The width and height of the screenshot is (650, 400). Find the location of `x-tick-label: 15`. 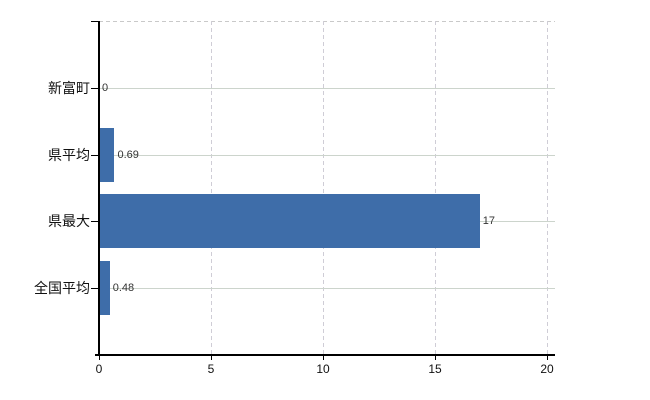

x-tick-label: 15 is located at coordinates (435, 369).